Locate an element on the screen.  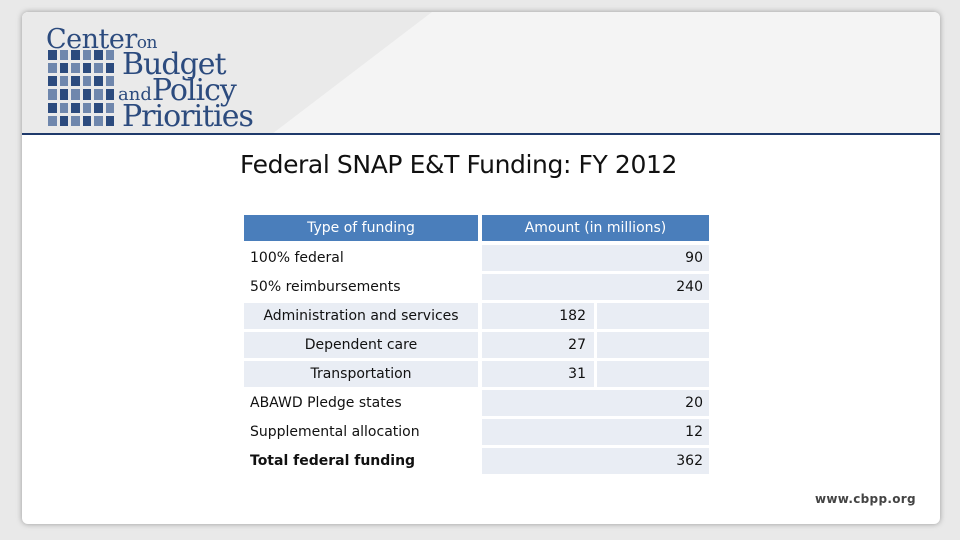
row-label: Administration and services is located at coordinates (361, 316).